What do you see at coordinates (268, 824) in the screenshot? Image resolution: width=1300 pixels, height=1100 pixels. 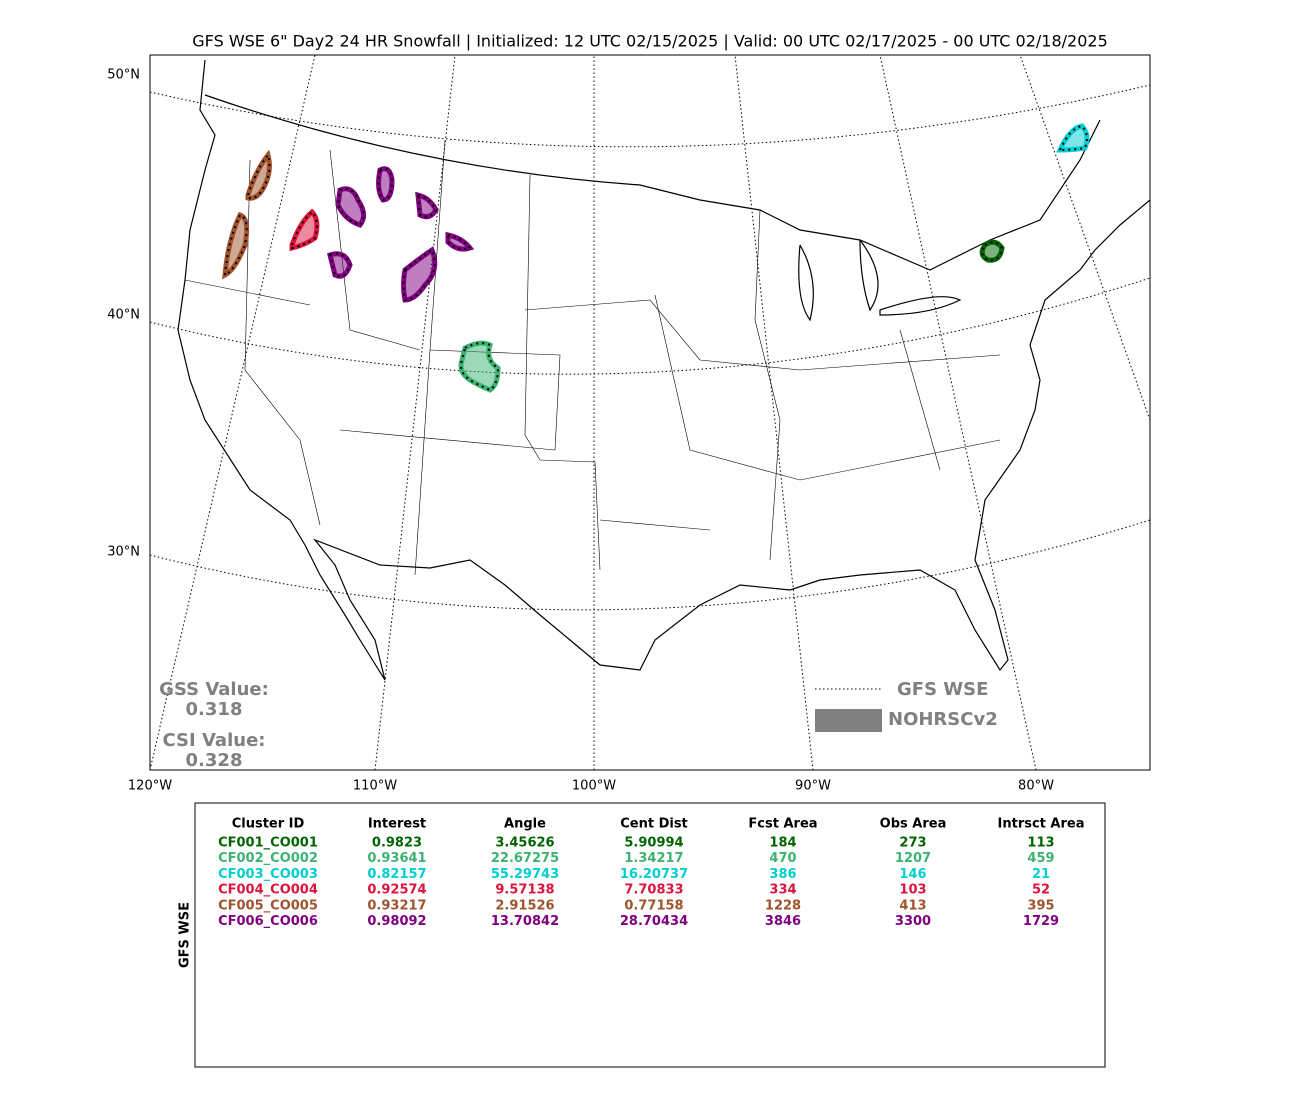 I see `column-header: Cluster ID` at bounding box center [268, 824].